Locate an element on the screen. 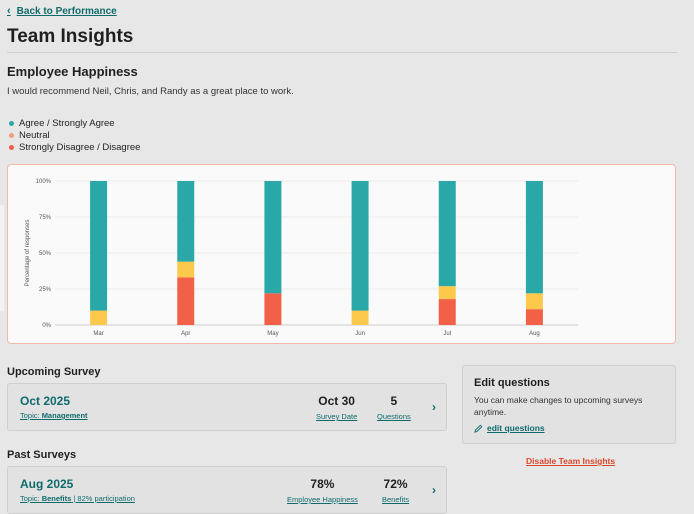 This screenshot has width=694, height=514. questions-label: Questions is located at coordinates (394, 416).